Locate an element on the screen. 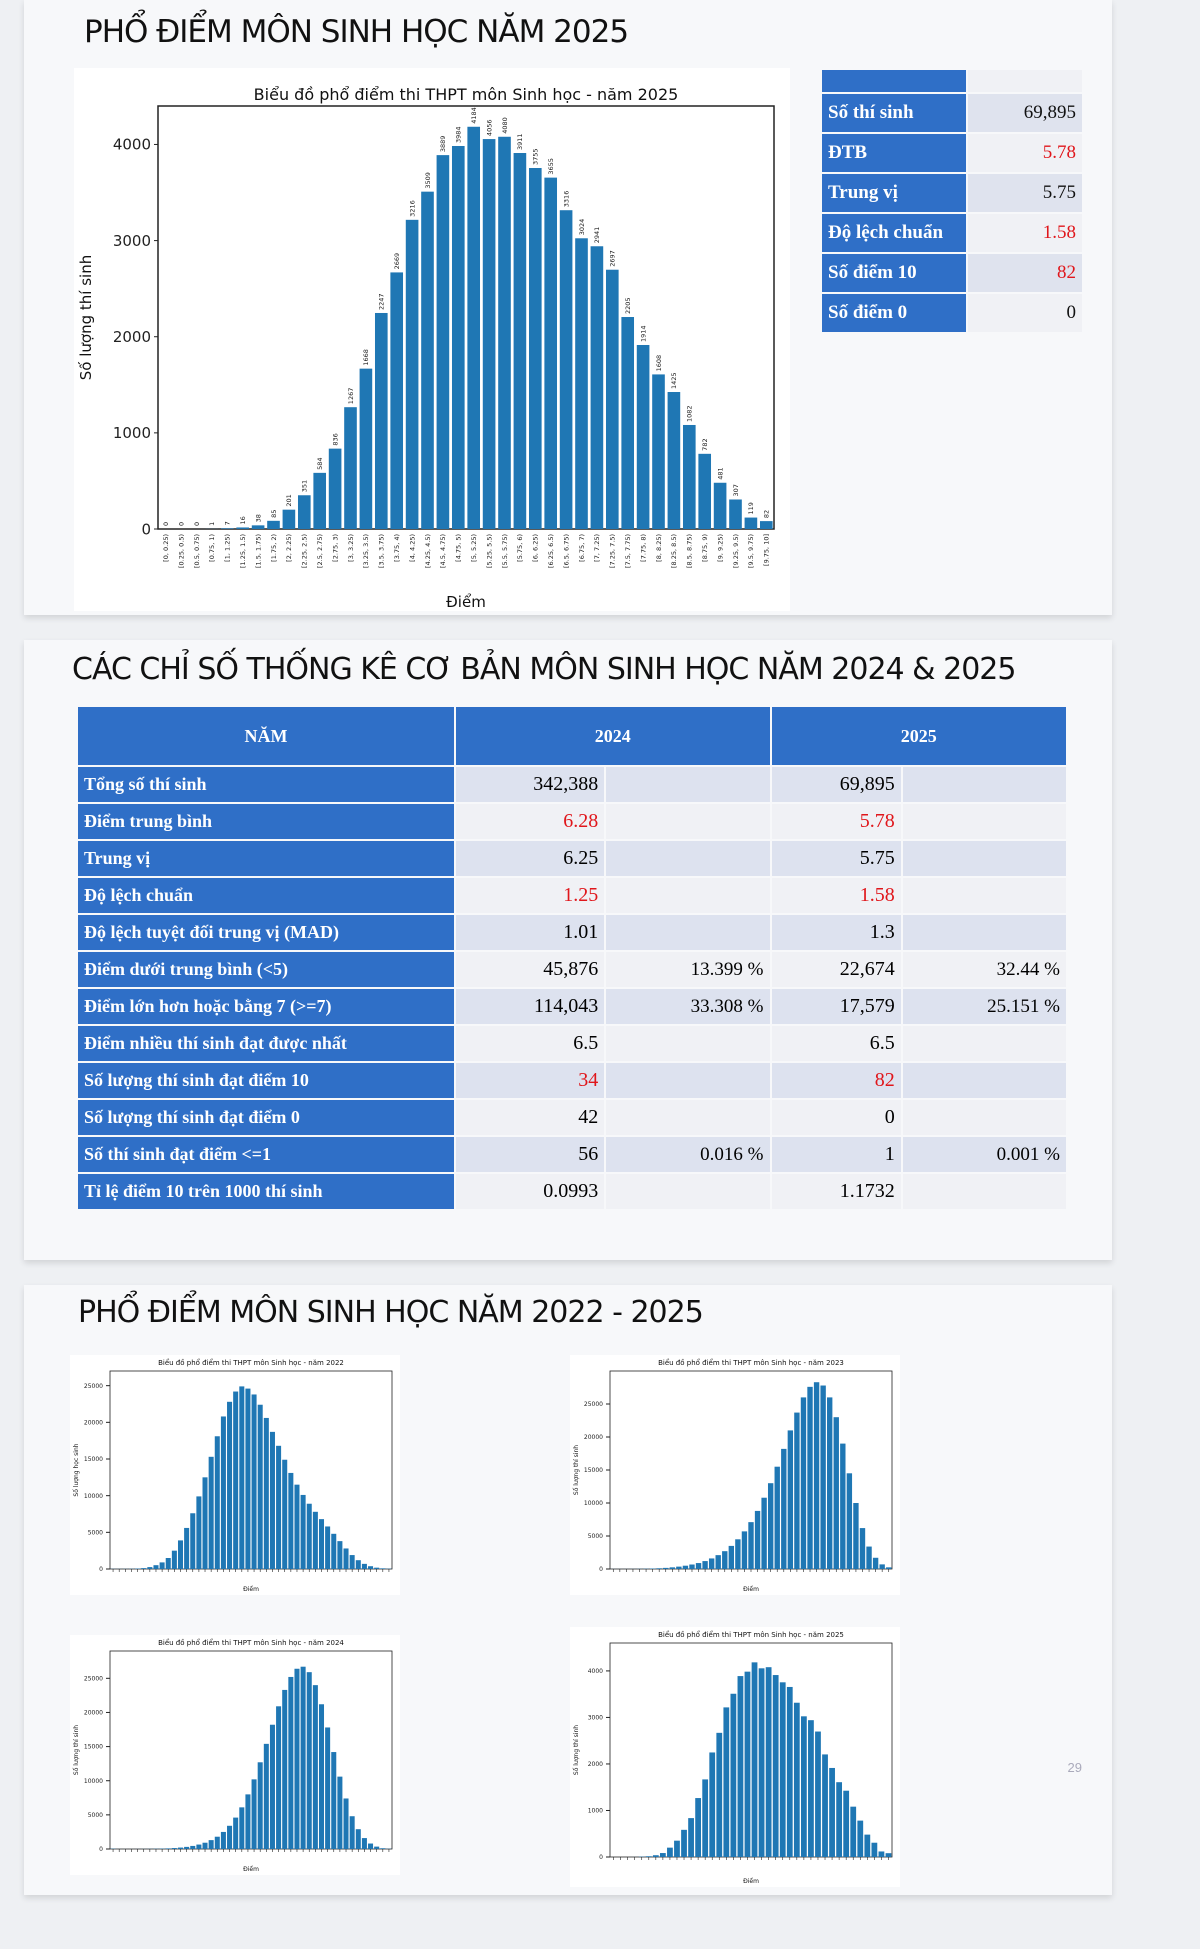  x-tick-label: [5, 5.25) is located at coordinates (474, 548).